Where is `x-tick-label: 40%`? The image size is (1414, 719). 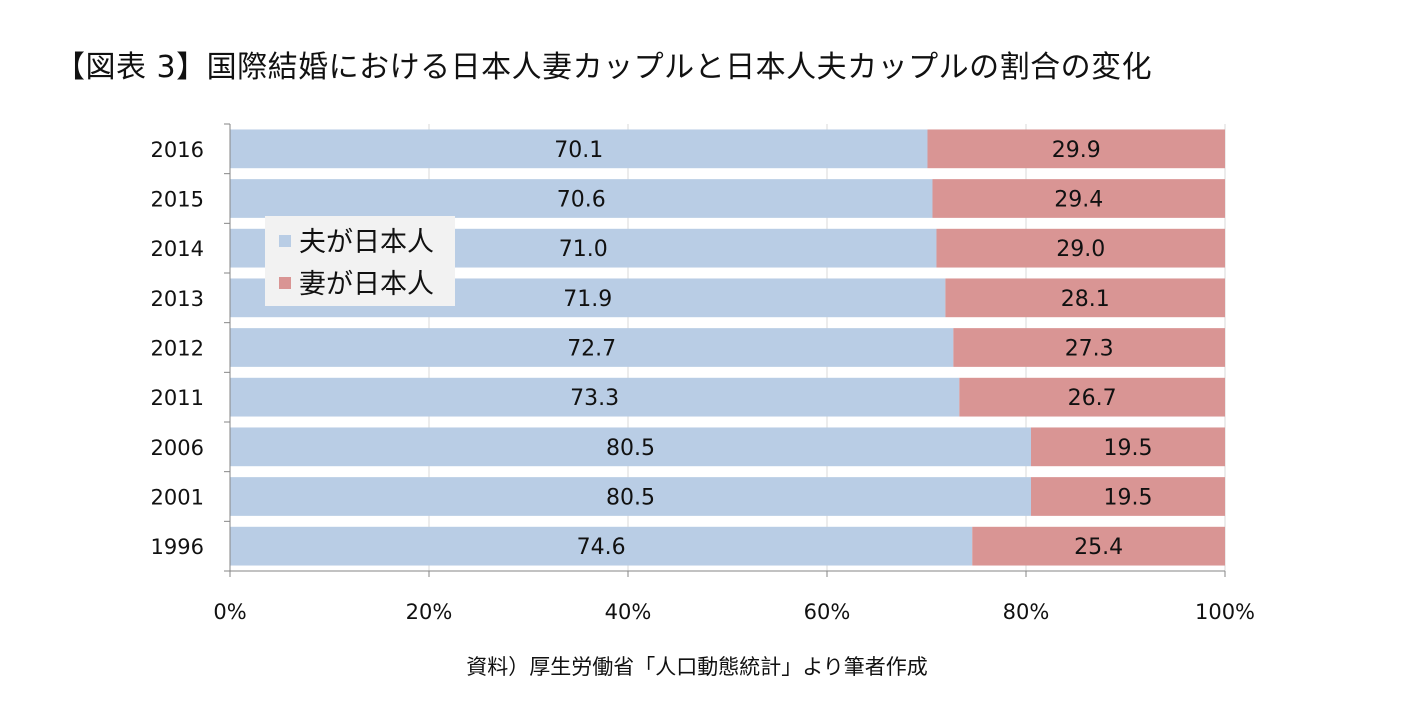
x-tick-label: 40% is located at coordinates (628, 612).